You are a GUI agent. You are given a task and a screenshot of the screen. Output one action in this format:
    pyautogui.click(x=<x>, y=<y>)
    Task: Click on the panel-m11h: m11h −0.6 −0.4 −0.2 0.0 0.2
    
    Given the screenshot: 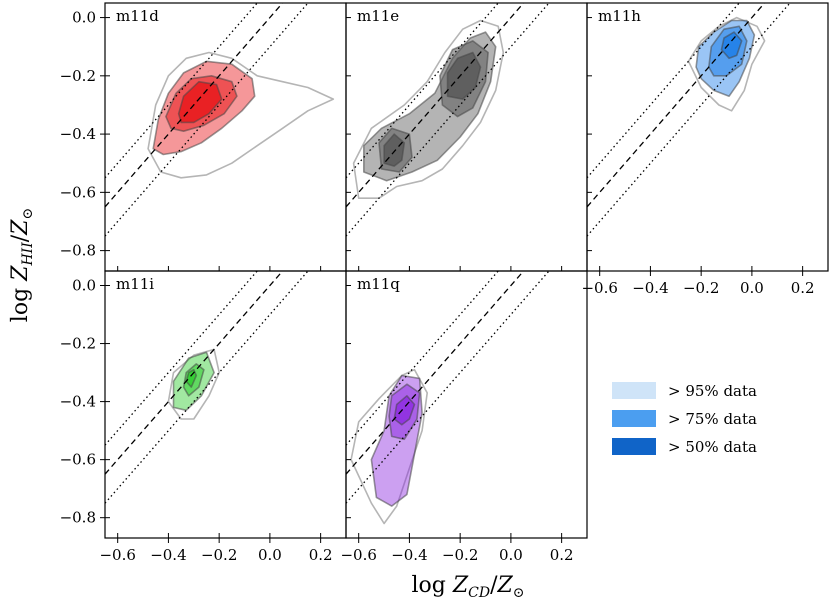 What is the action you would take?
    pyautogui.click(x=705, y=149)
    